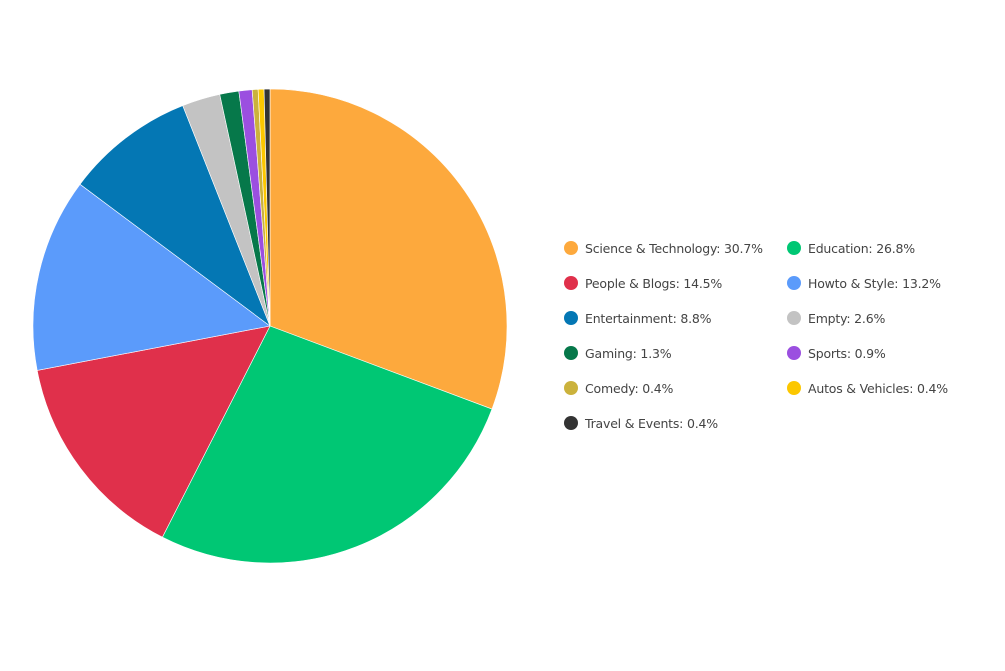  I want to click on legend-label: Entertainment: 8.8%, so click(648, 318).